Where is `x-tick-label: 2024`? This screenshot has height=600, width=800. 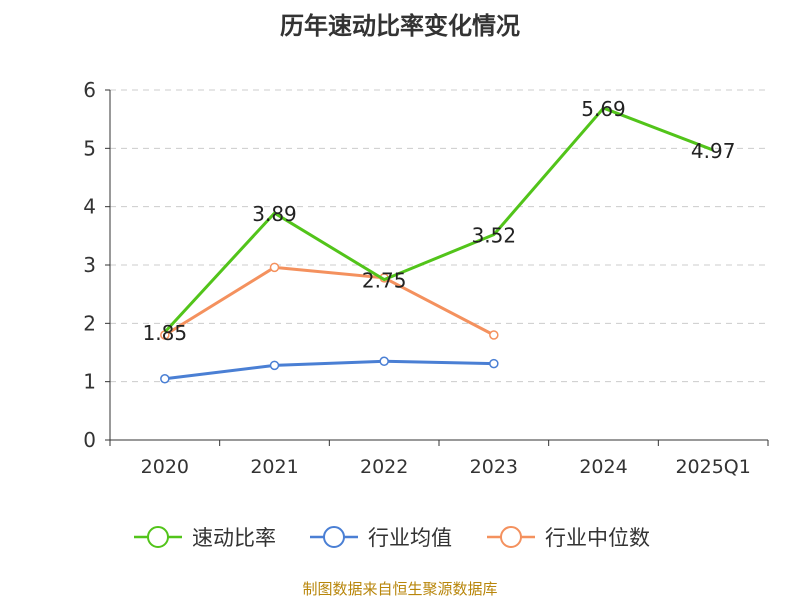
x-tick-label: 2024 is located at coordinates (603, 467).